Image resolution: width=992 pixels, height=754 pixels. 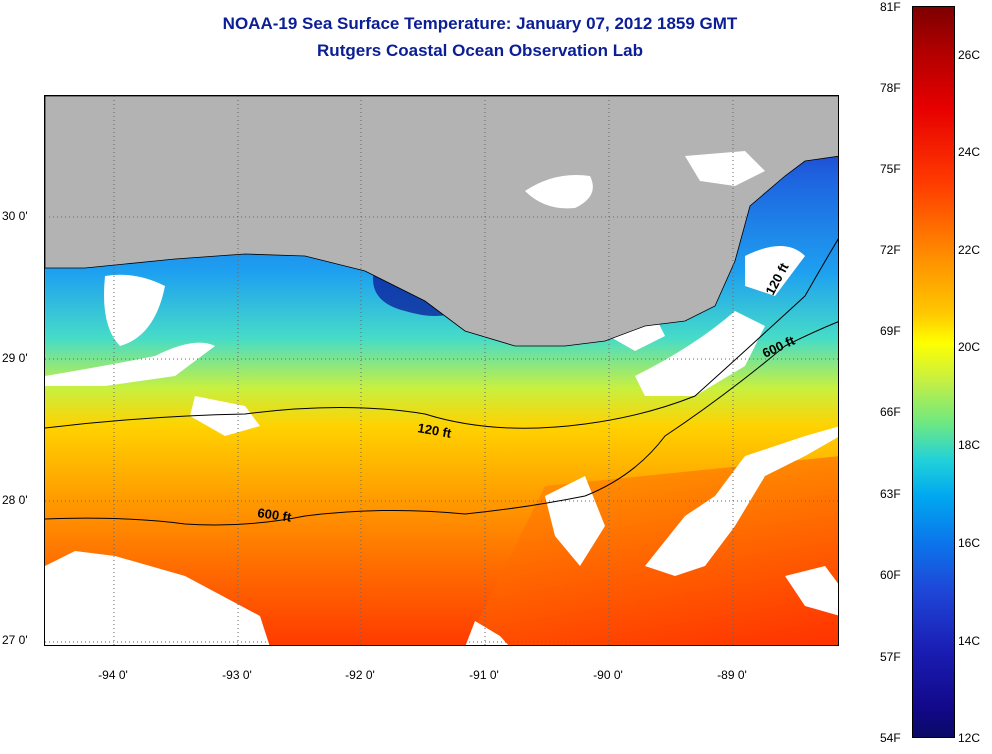 What do you see at coordinates (969, 250) in the screenshot?
I see `colorbar-c-label: 22C` at bounding box center [969, 250].